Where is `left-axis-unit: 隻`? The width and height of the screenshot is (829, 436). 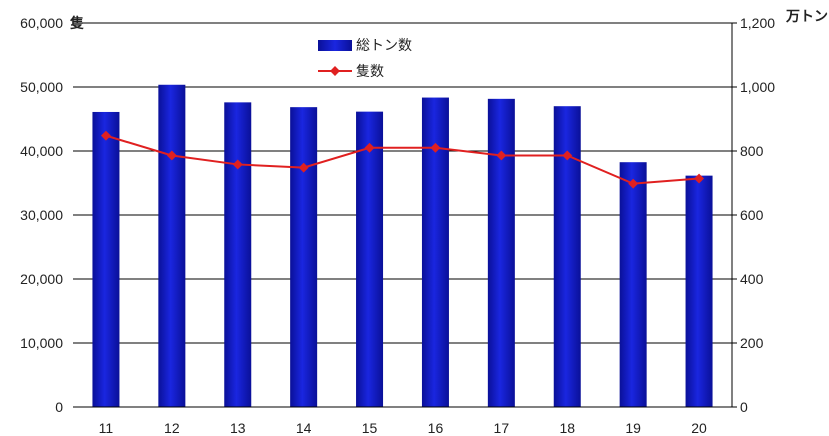 left-axis-unit: 隻 is located at coordinates (76, 23).